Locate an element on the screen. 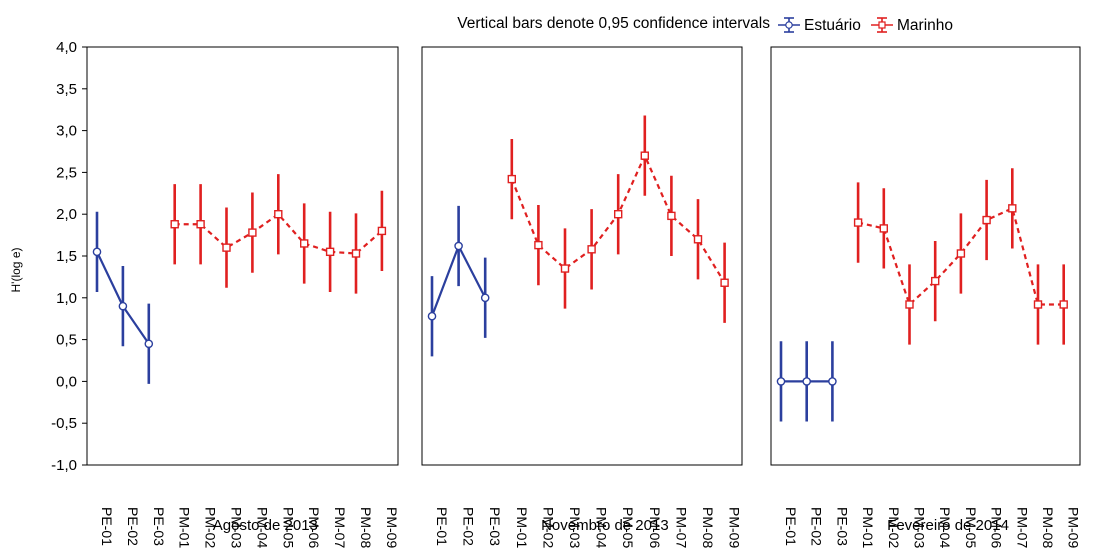  y-tick-label: 4,0 is located at coordinates (66, 47).